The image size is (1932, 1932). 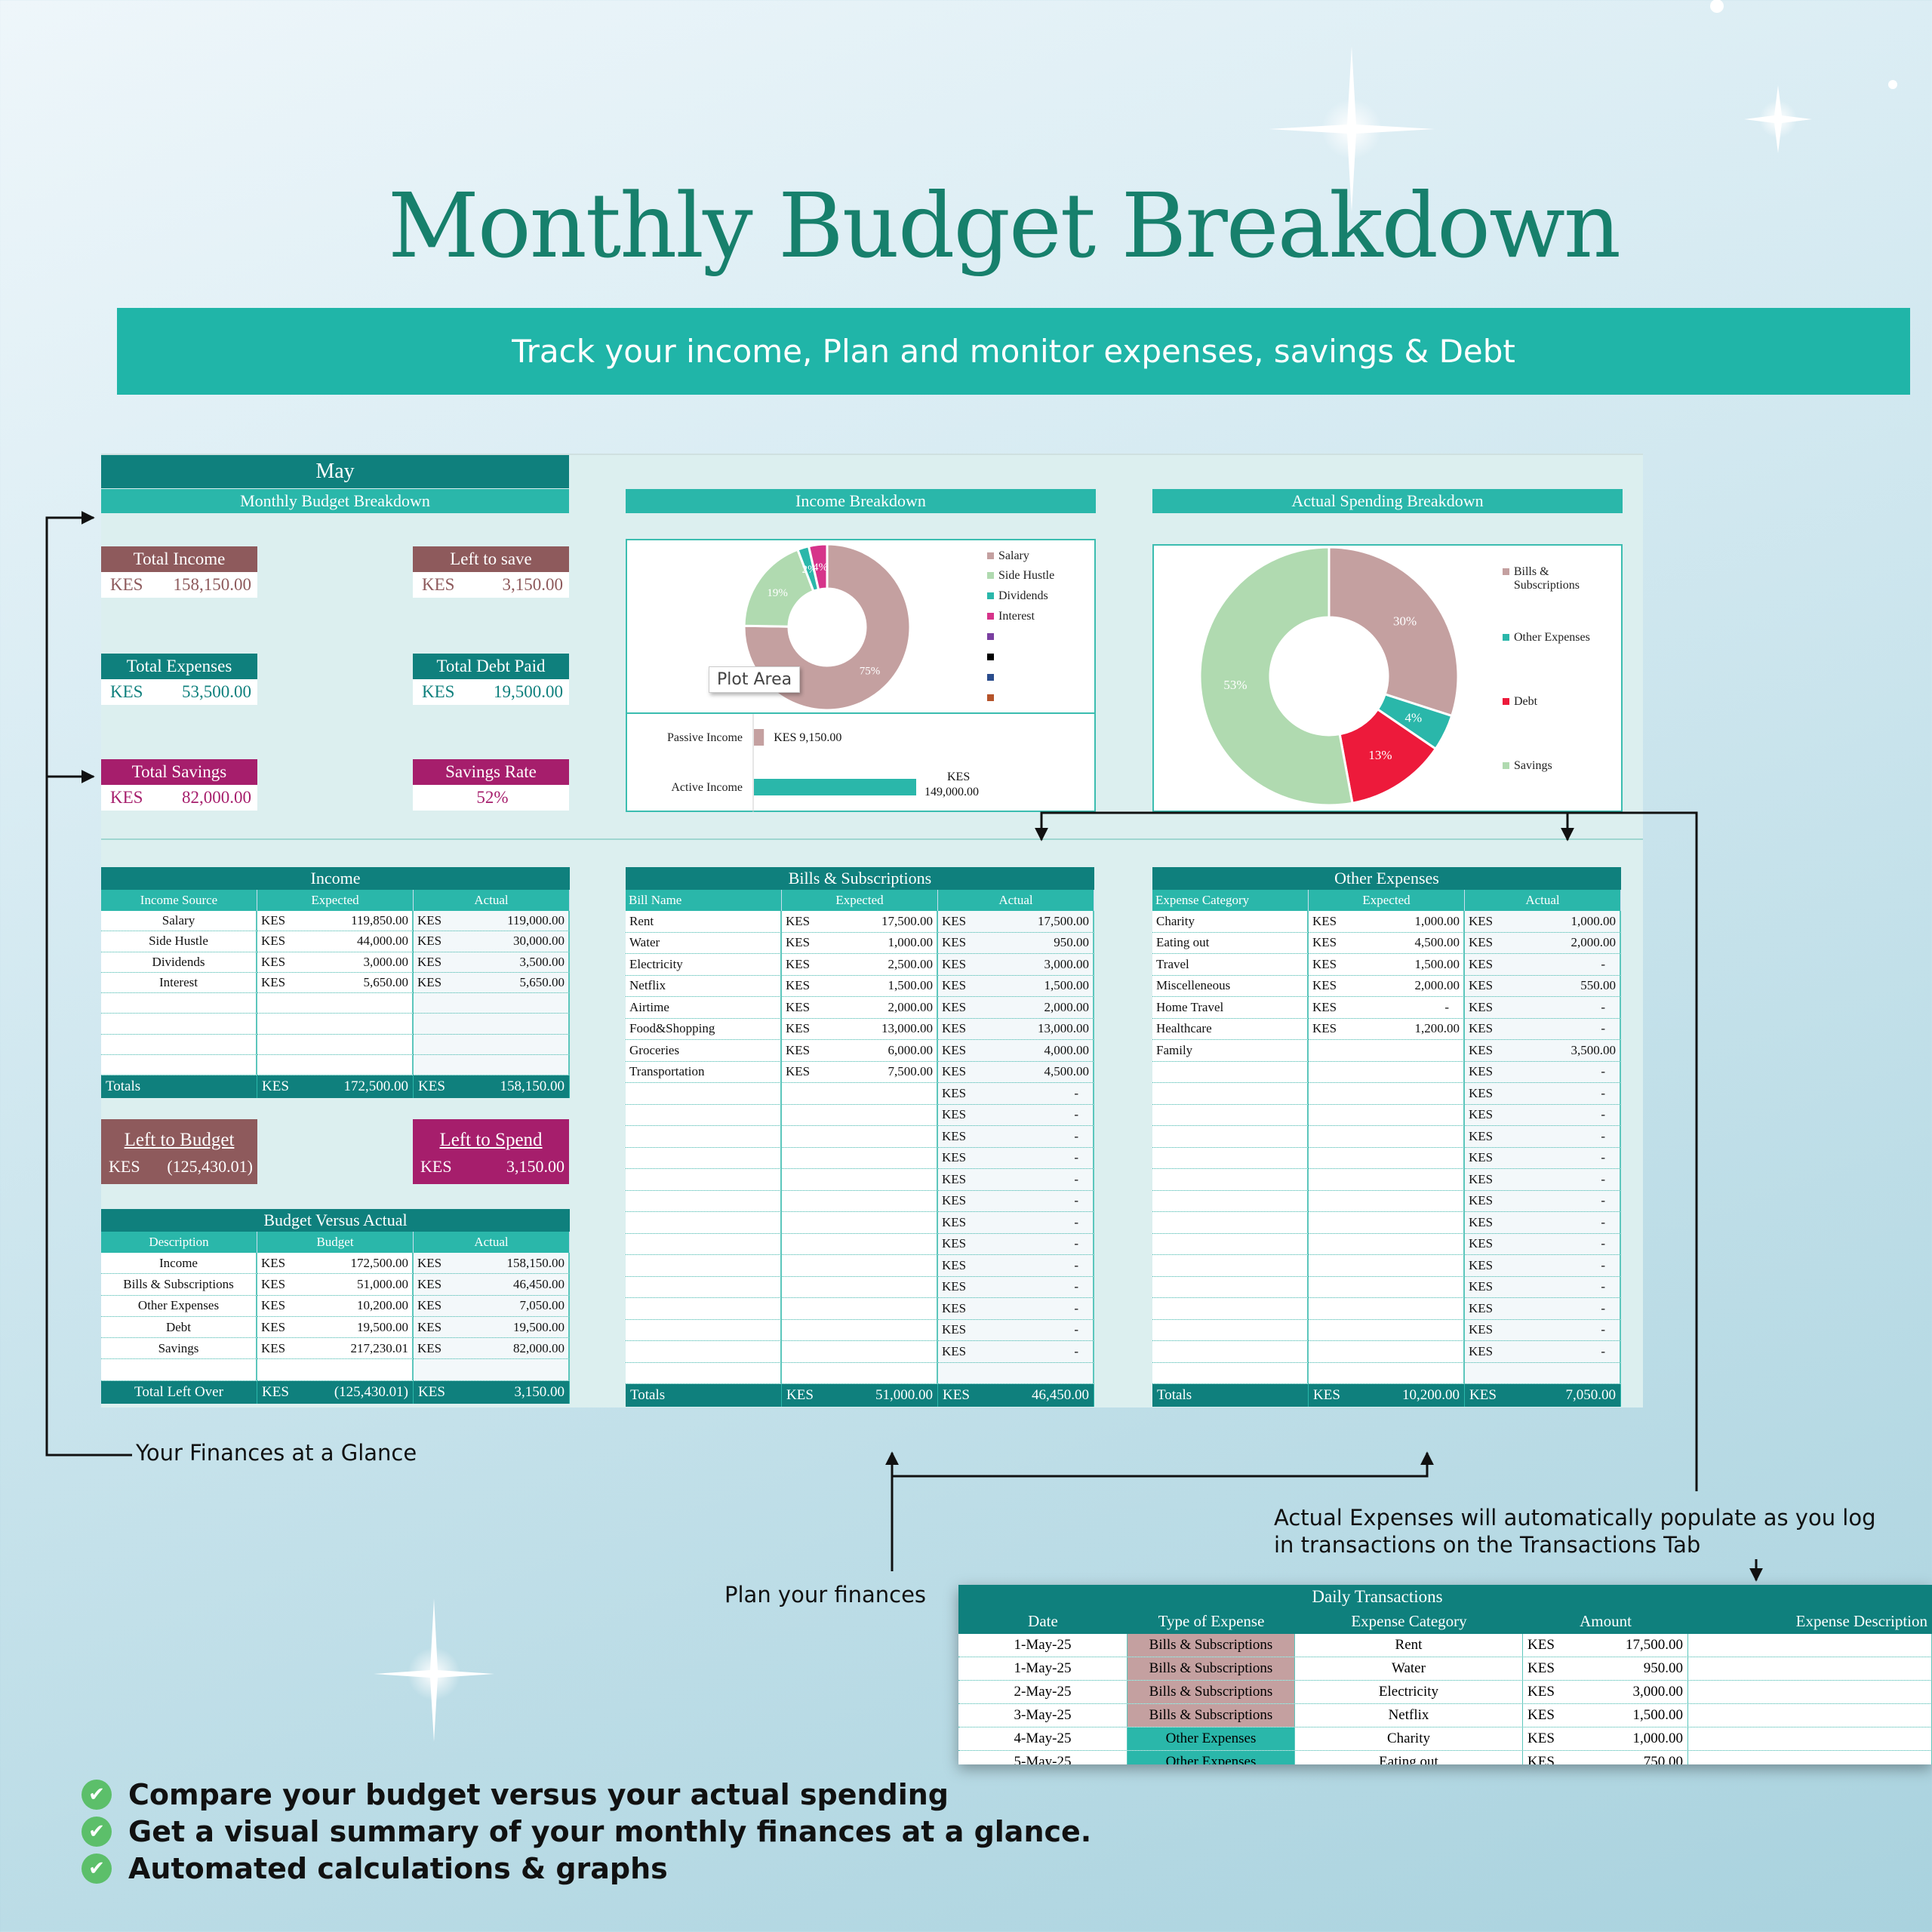 What do you see at coordinates (1559, 578) in the screenshot?
I see `legend-item: Bills & Subscriptions` at bounding box center [1559, 578].